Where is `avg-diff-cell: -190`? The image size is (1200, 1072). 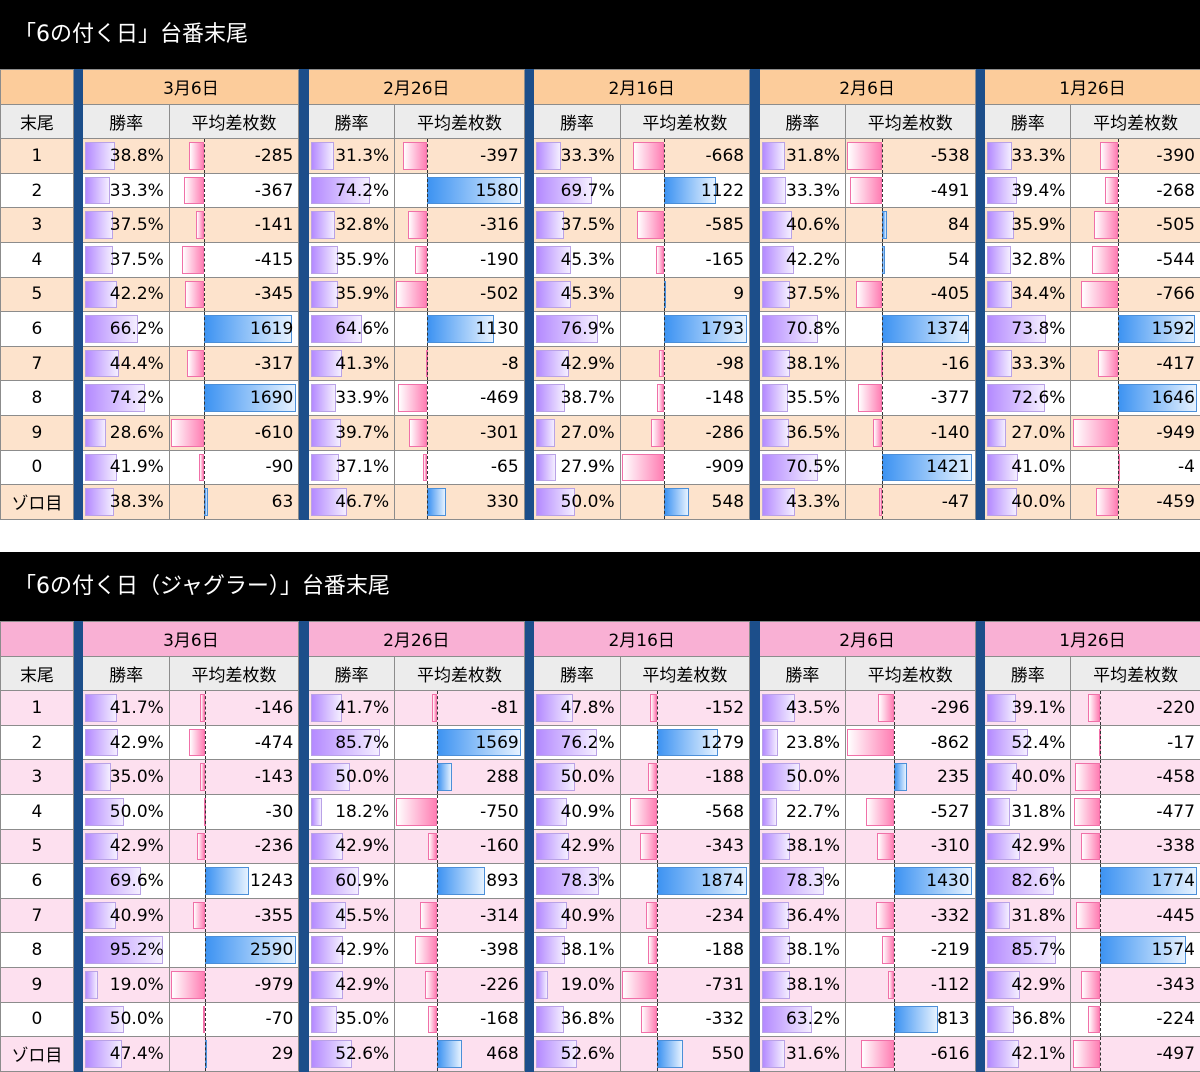
avg-diff-cell: -190 is located at coordinates (459, 259).